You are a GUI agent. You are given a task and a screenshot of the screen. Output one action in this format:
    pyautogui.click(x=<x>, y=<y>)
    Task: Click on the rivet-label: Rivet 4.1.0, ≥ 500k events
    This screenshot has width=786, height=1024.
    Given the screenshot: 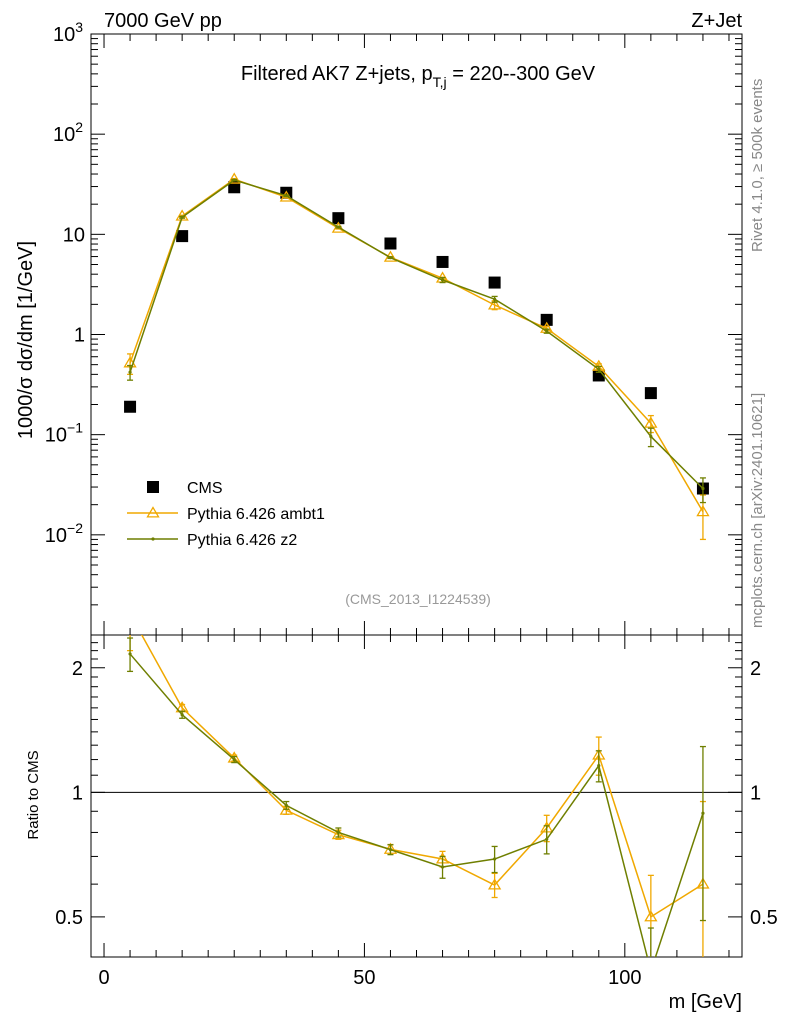 What is the action you would take?
    pyautogui.click(x=757, y=165)
    